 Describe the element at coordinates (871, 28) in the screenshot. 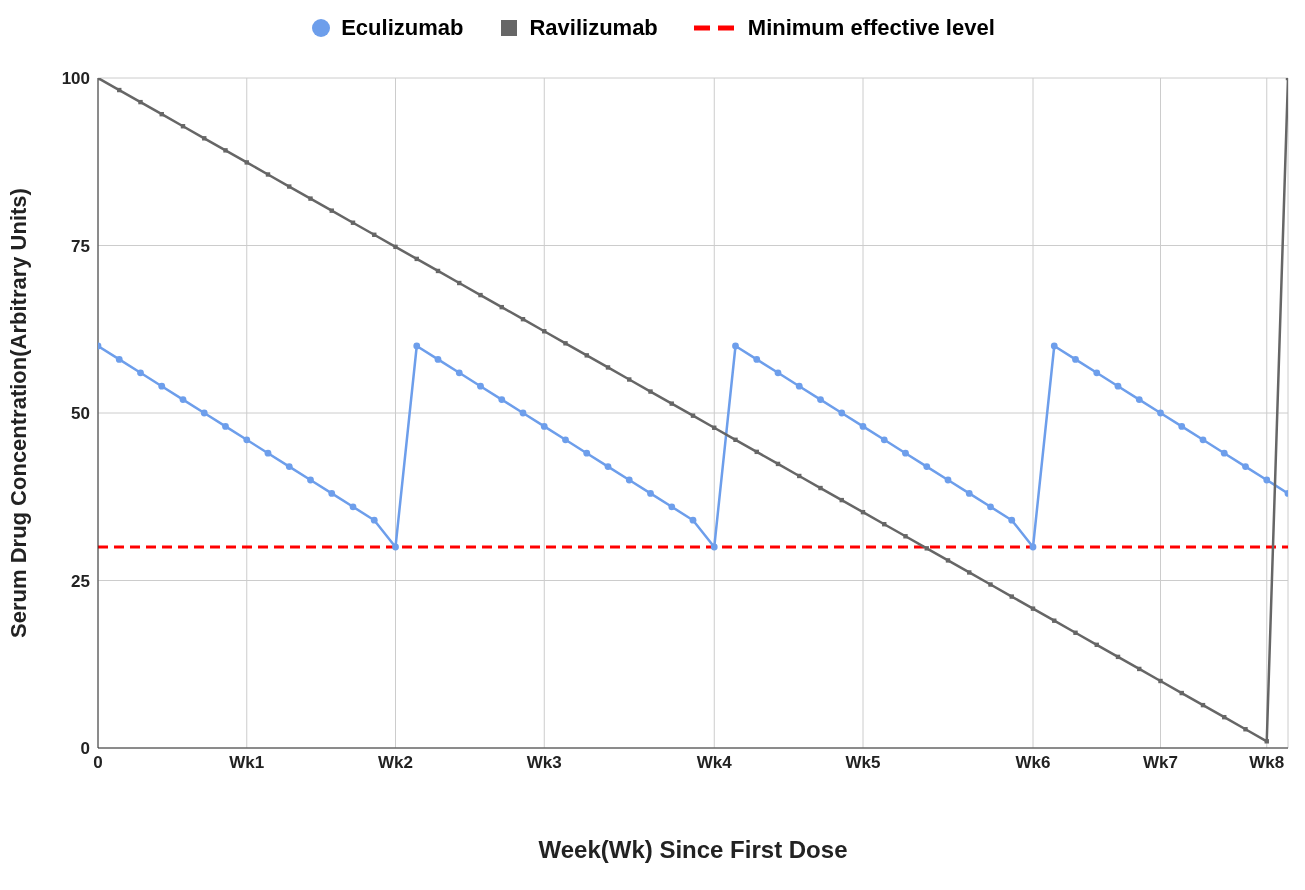

I see `legend-label: Minimum effective level` at that location.